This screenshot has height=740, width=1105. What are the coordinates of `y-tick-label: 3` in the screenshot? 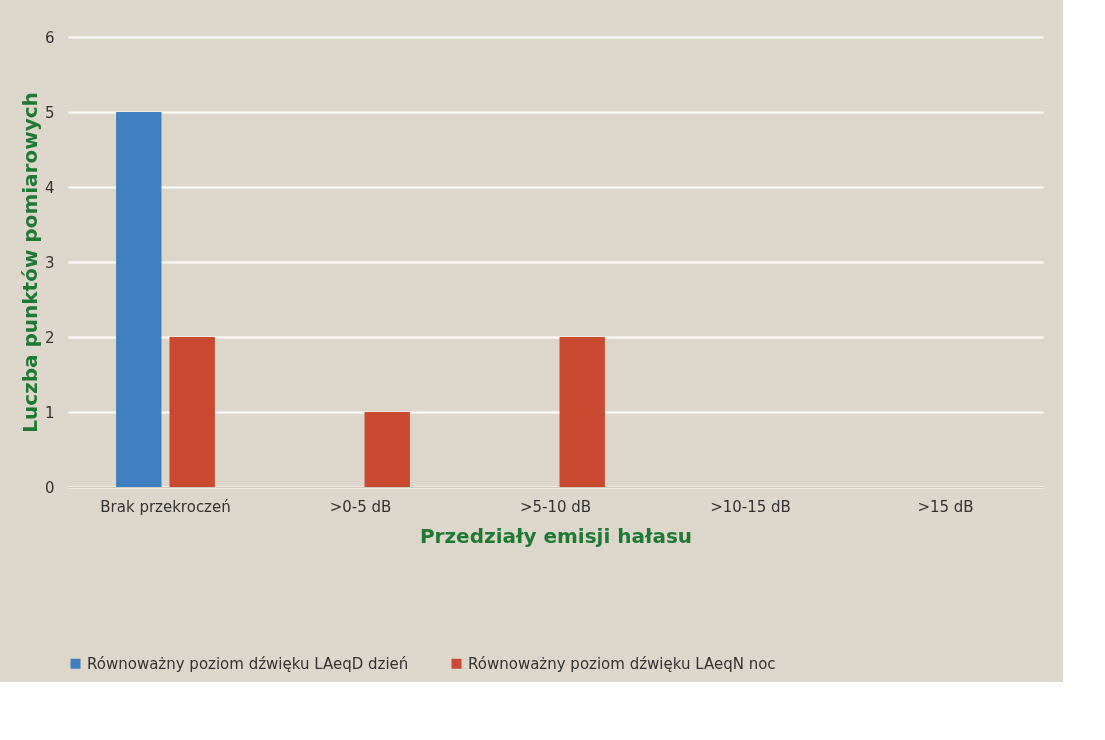 It's located at (49, 262).